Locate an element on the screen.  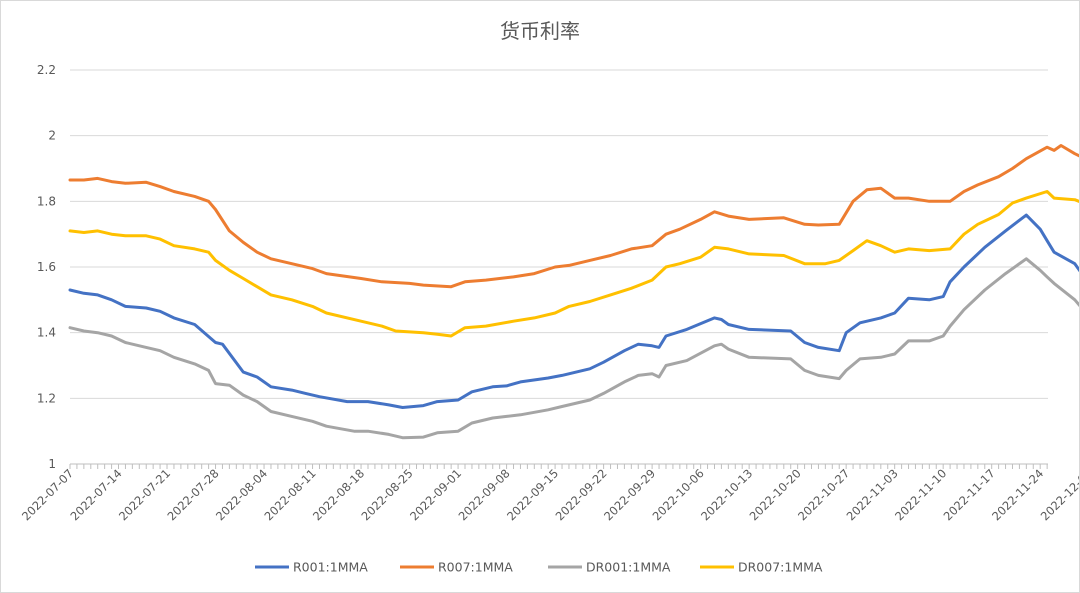
y-tick-label: 1.2 is located at coordinates (46, 398).